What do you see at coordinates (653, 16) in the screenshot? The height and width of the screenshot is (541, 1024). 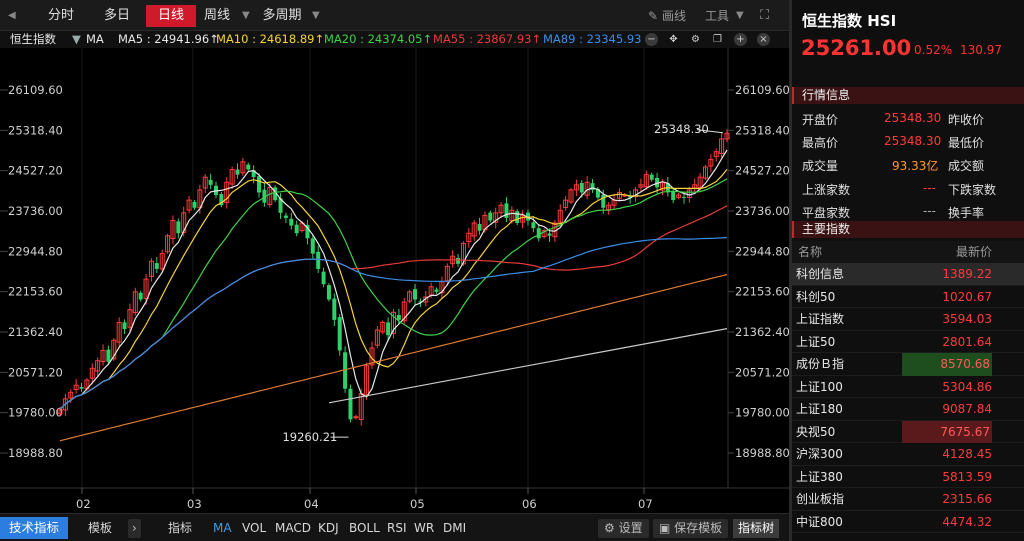 I see `draw-line-icon: ✎` at bounding box center [653, 16].